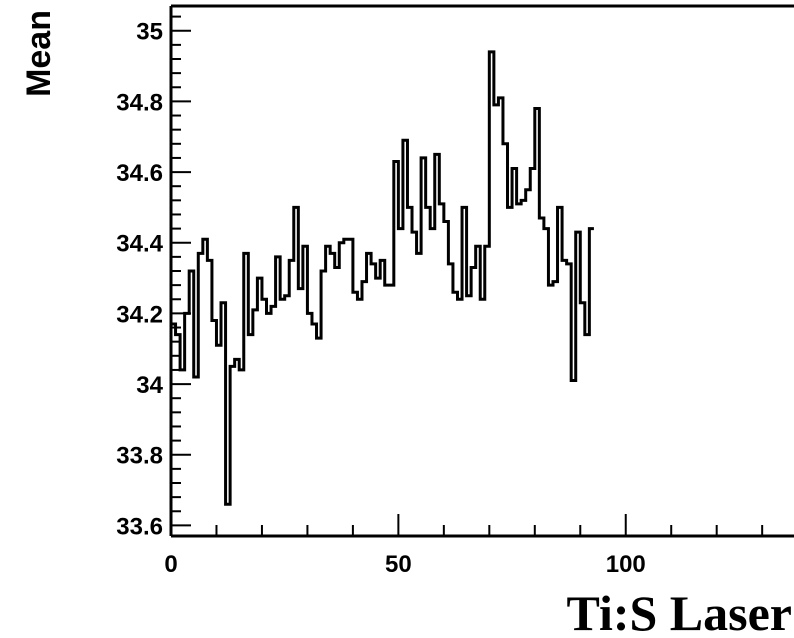 The width and height of the screenshot is (794, 638). What do you see at coordinates (170, 564) in the screenshot?
I see `x-tick-label: 0` at bounding box center [170, 564].